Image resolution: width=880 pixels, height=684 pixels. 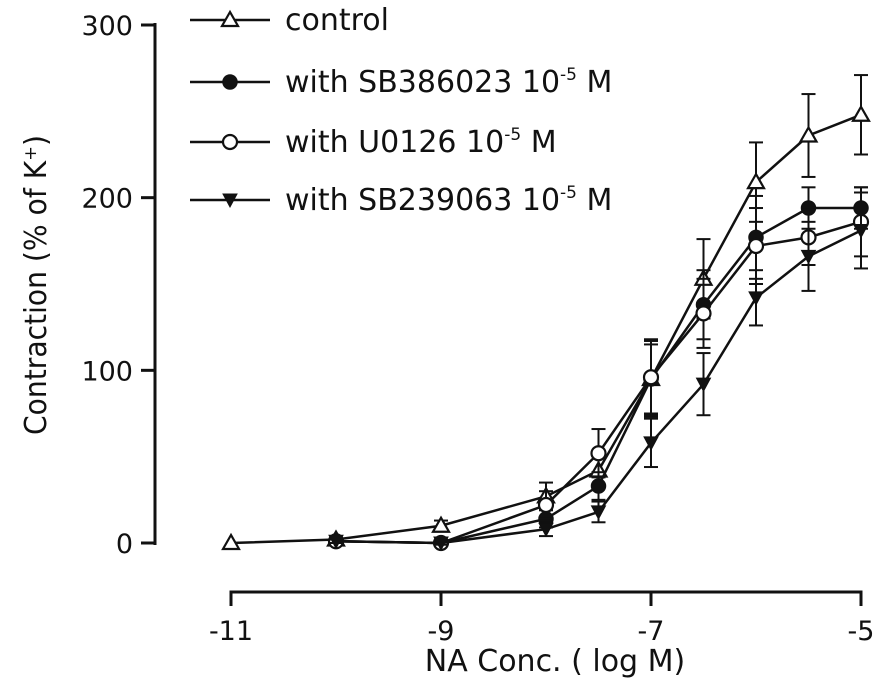 What do you see at coordinates (36, 285) in the screenshot?
I see `y-axis-title: Contraction (% of K⁺)` at bounding box center [36, 285].